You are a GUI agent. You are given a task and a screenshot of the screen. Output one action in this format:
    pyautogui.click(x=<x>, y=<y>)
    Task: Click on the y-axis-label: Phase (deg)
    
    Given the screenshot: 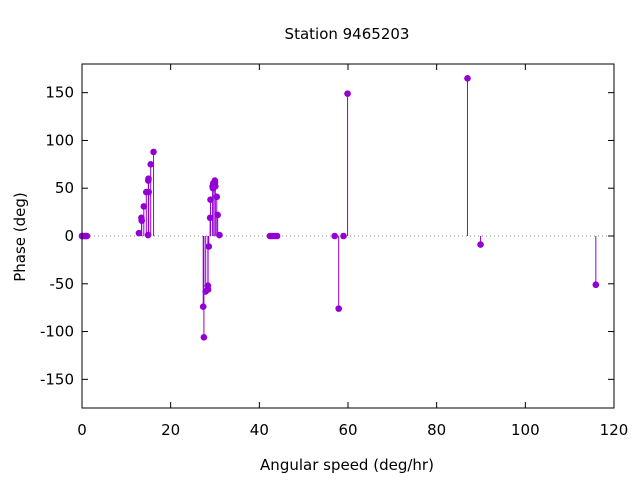 What is the action you would take?
    pyautogui.click(x=20, y=237)
    